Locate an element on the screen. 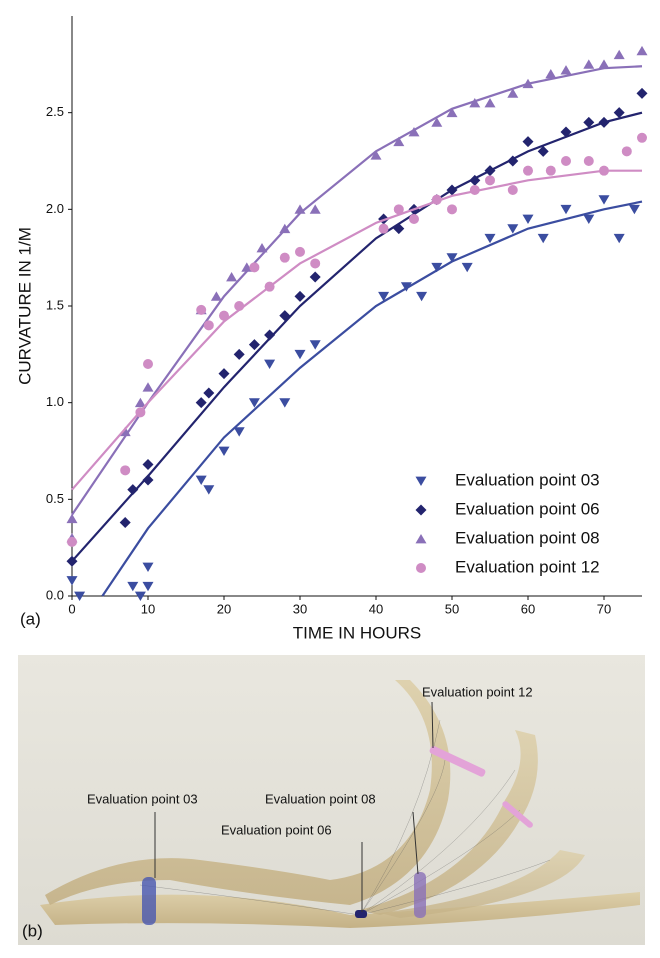 Image resolution: width=660 pixels, height=958 pixels. legend-label: Evaluation point 08 is located at coordinates (527, 537).